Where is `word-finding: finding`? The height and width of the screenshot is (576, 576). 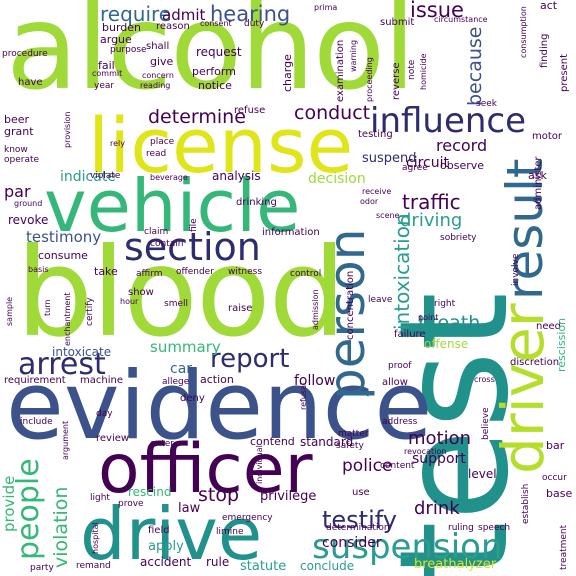 word-finding: finding is located at coordinates (544, 50).